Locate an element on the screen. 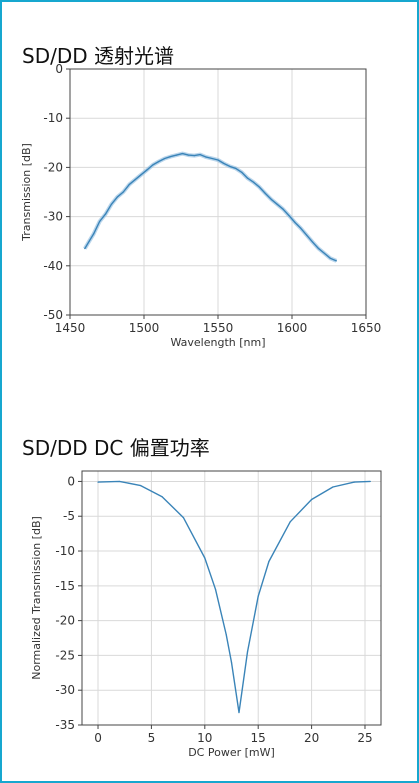 This screenshot has height=783, width=419. y-axis-label: Transmission [dB] is located at coordinates (26, 192).